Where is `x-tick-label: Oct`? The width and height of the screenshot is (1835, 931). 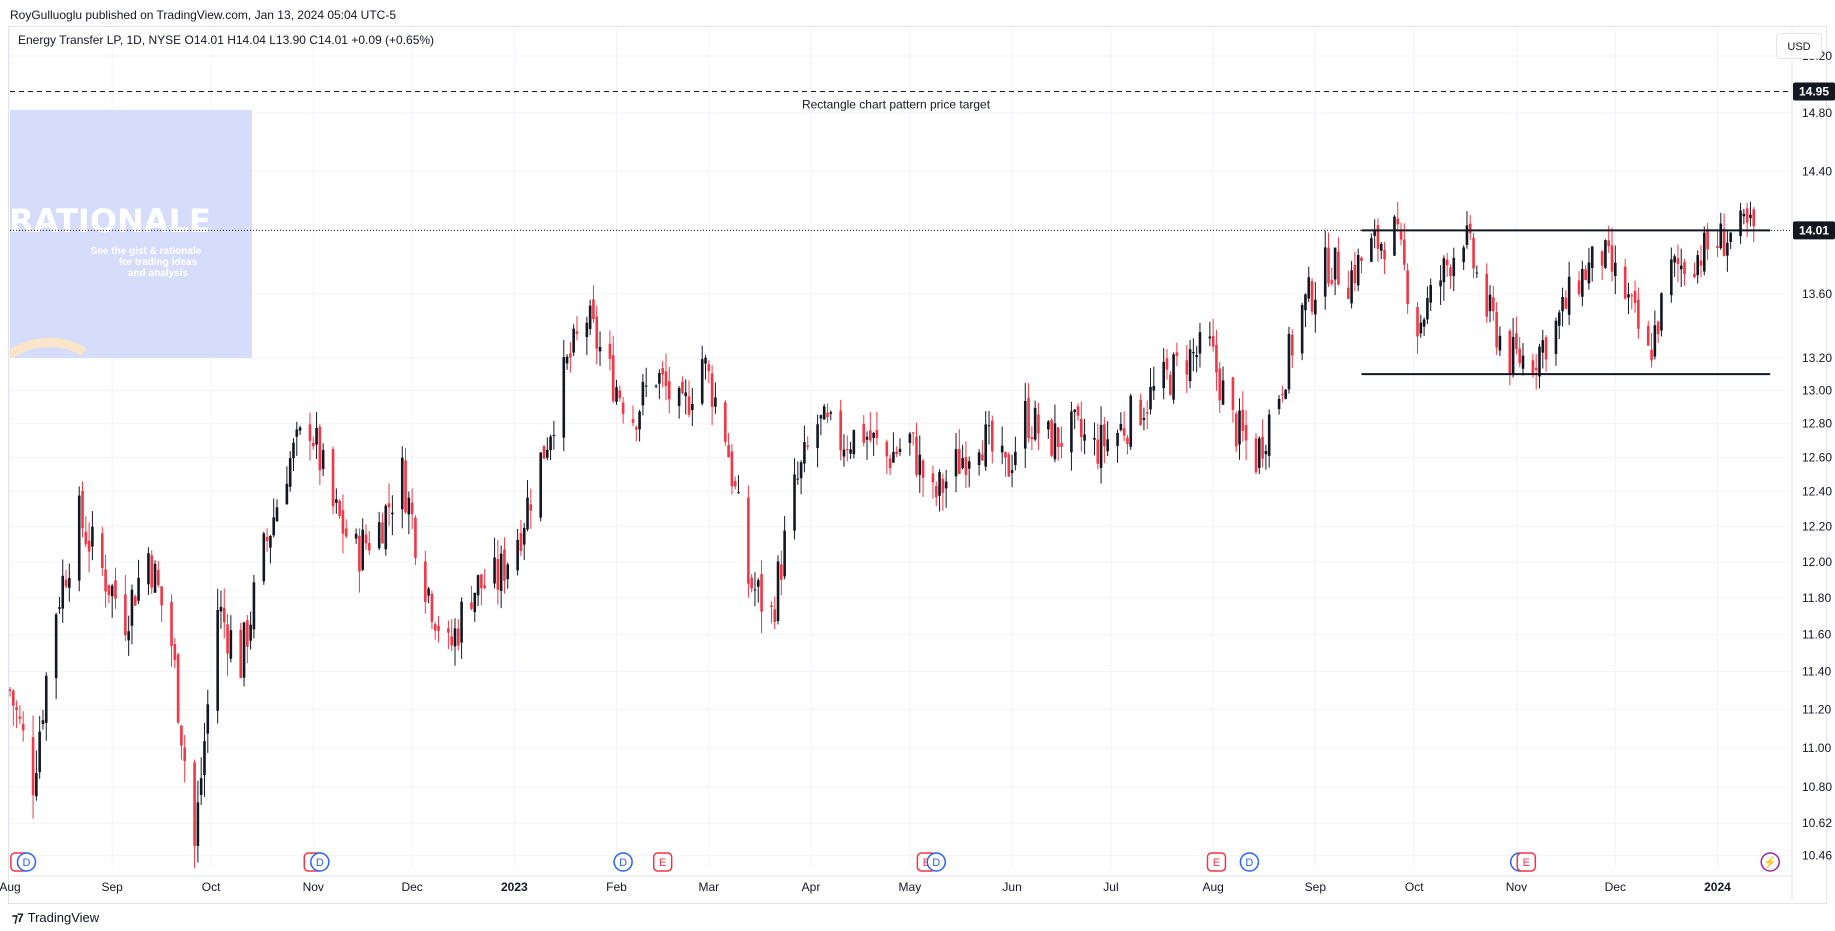 x-tick-label: Oct is located at coordinates (1414, 887).